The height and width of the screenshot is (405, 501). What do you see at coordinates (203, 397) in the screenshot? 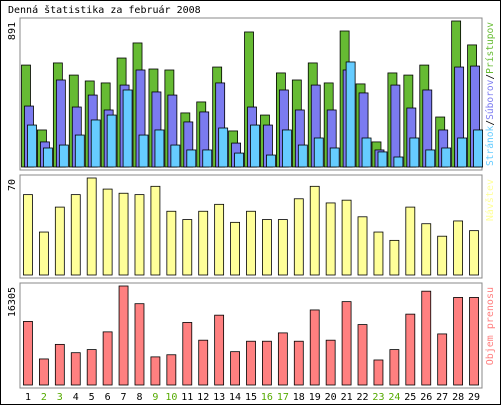
I see `x-tick-label: 12` at bounding box center [203, 397].